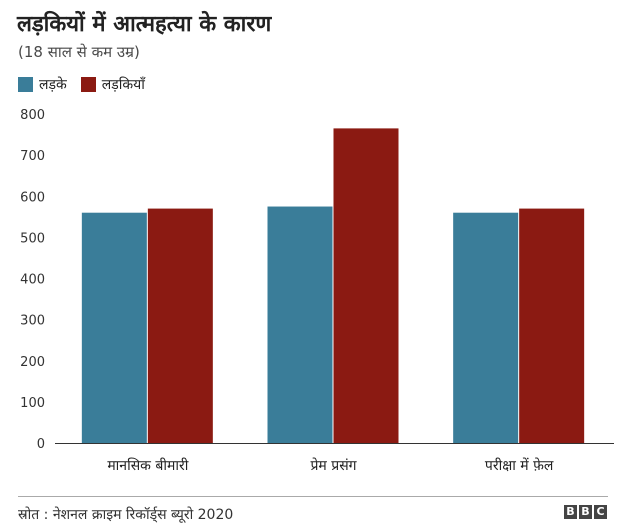  What do you see at coordinates (79, 52) in the screenshot?
I see `chart-subtitle: (18 साल से कम उम्र)` at bounding box center [79, 52].